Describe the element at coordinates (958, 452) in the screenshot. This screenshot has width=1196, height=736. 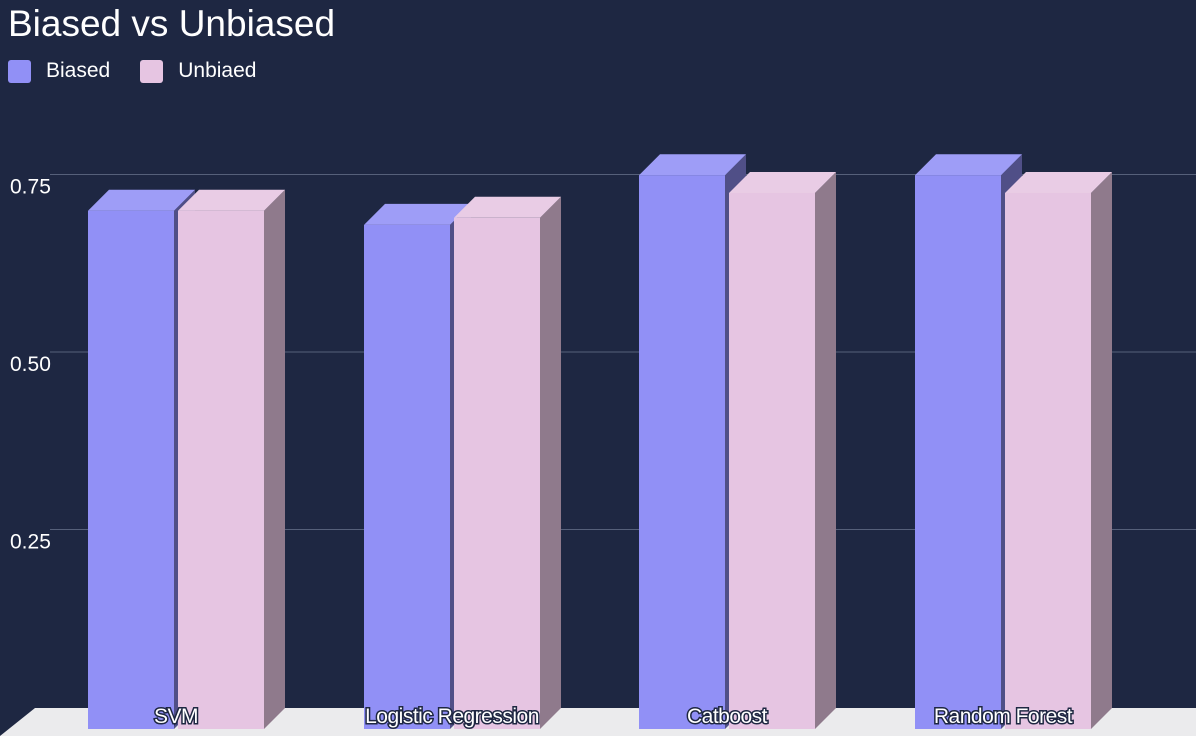
I see `bar-biased-random-forest` at that location.